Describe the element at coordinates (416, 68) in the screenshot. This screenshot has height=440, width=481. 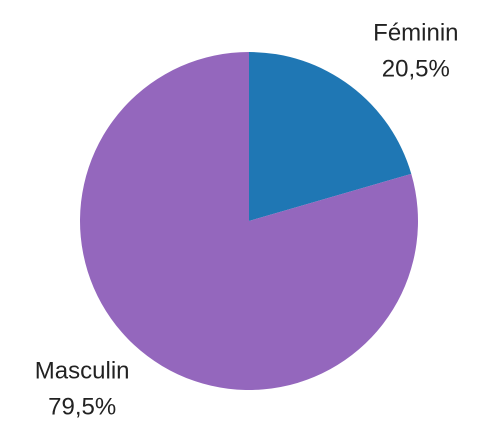
I see `slice-value-label: 20,5%` at that location.